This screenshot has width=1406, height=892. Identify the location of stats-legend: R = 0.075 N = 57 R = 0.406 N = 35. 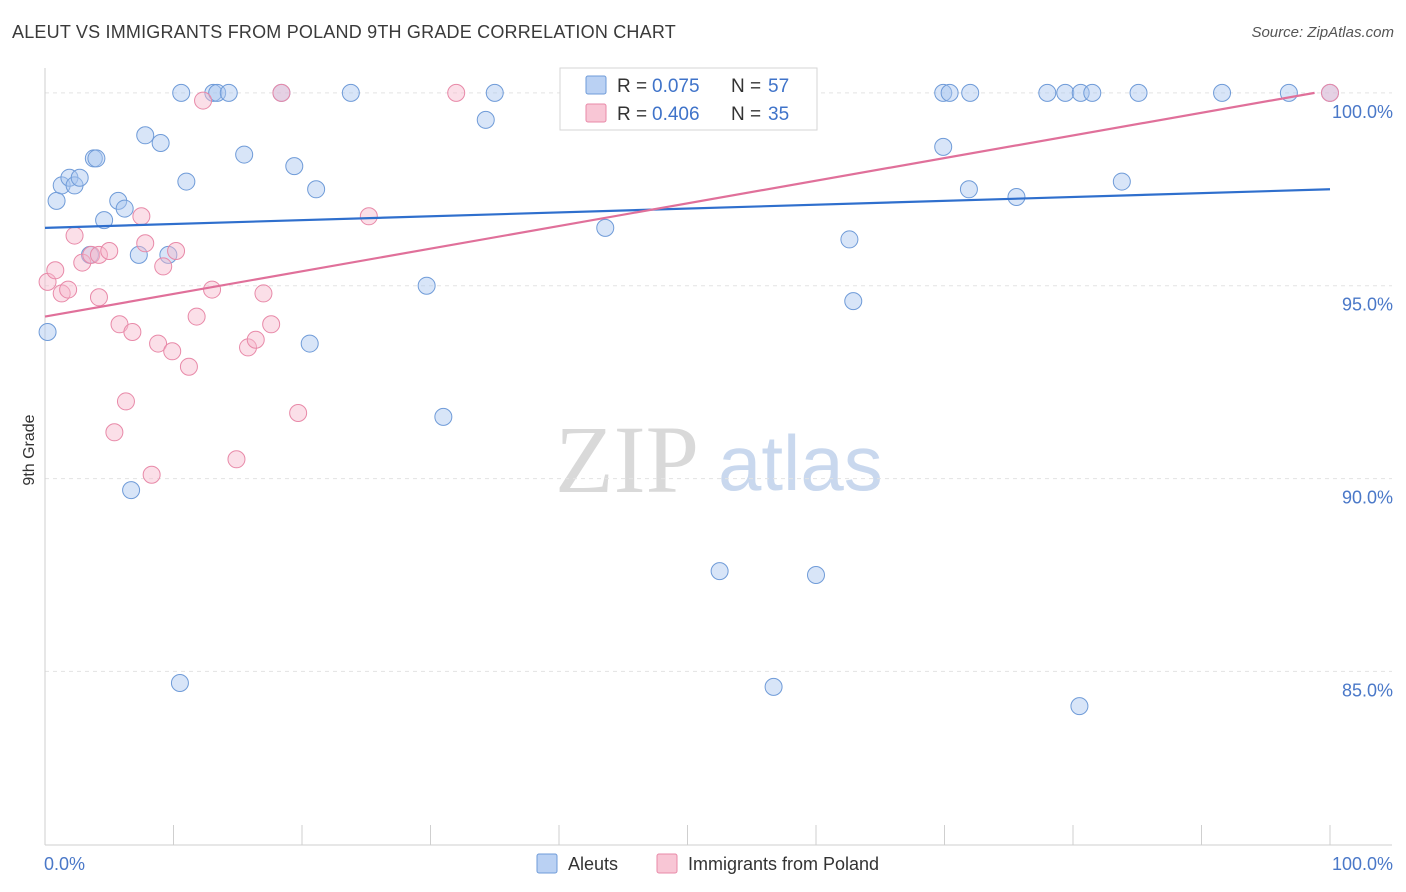
(688, 99).